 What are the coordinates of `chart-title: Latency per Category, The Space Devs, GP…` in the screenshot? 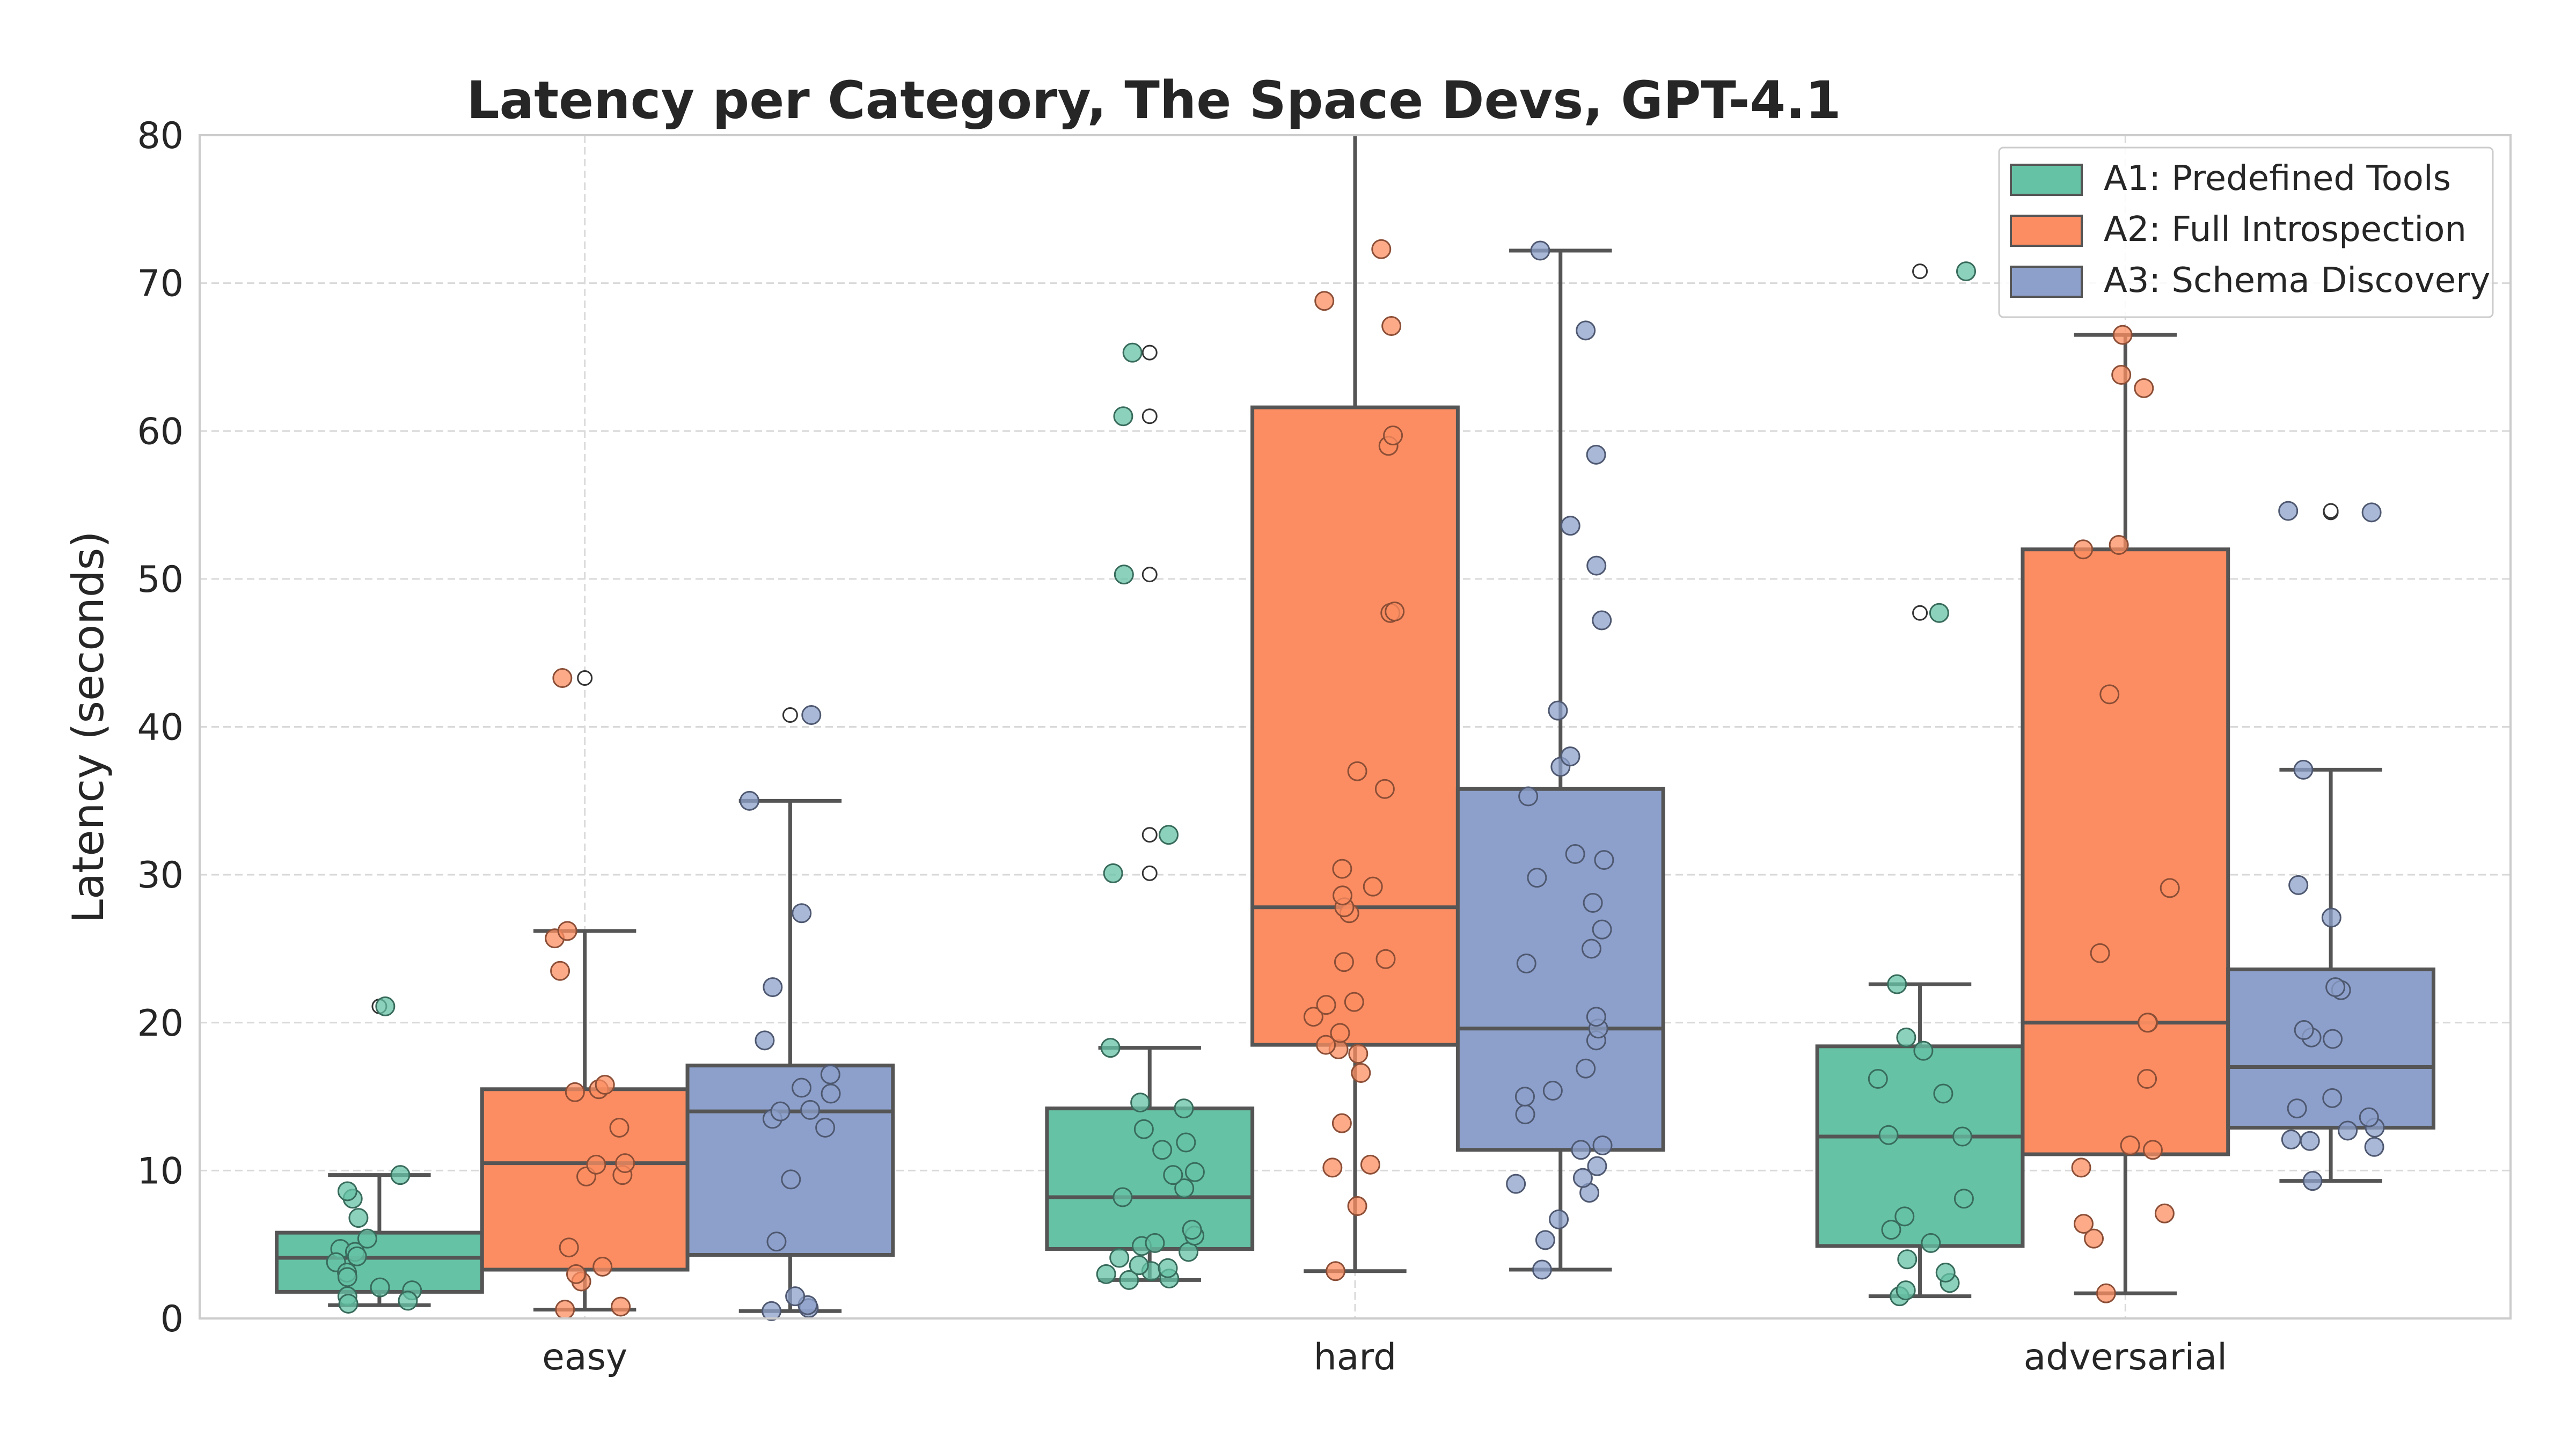 It's located at (1153, 100).